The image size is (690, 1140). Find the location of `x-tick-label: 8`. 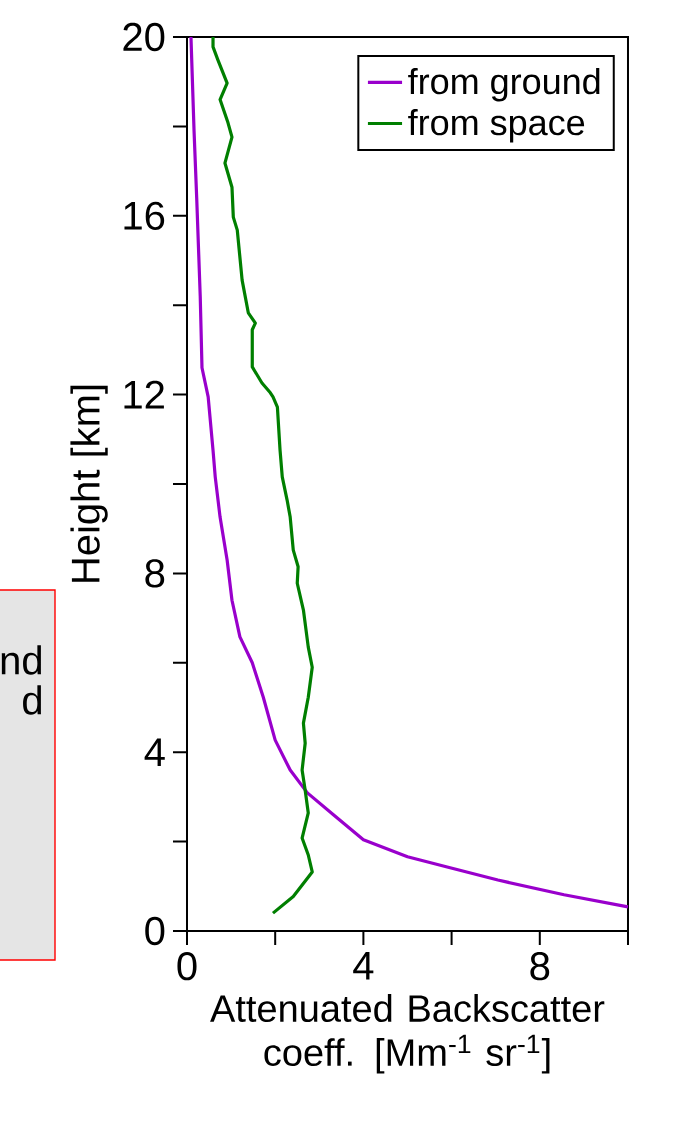

x-tick-label: 8 is located at coordinates (540, 966).